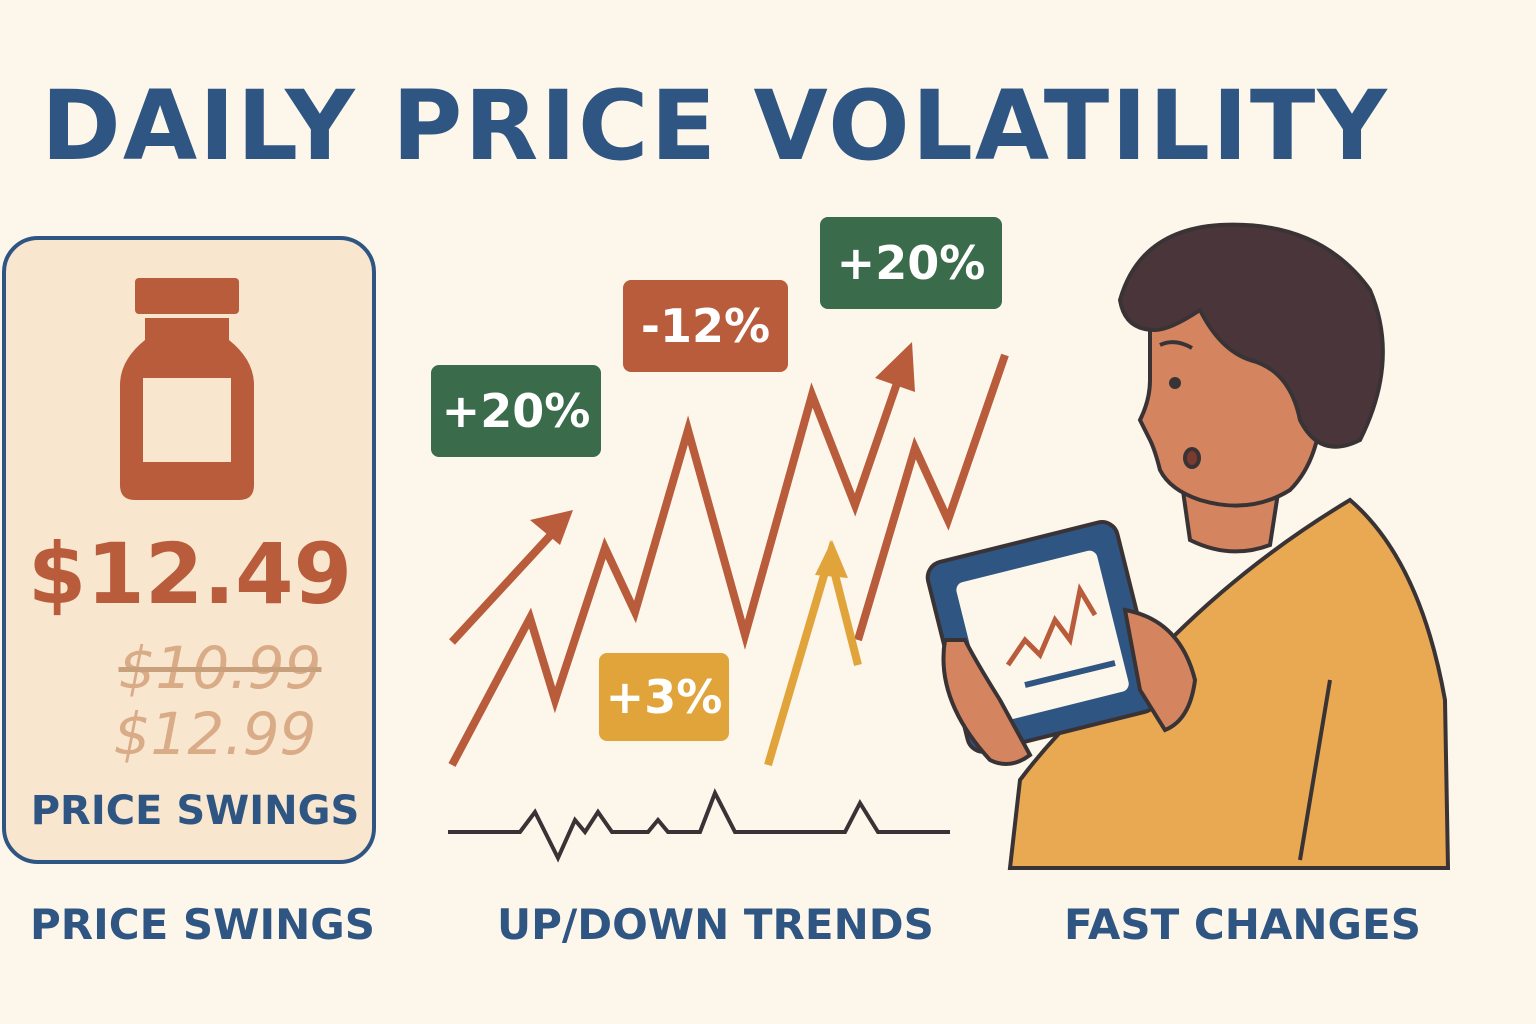 This screenshot has width=1536, height=1024. Describe the element at coordinates (195, 811) in the screenshot. I see `card-label: PRICE SWINGS` at that location.